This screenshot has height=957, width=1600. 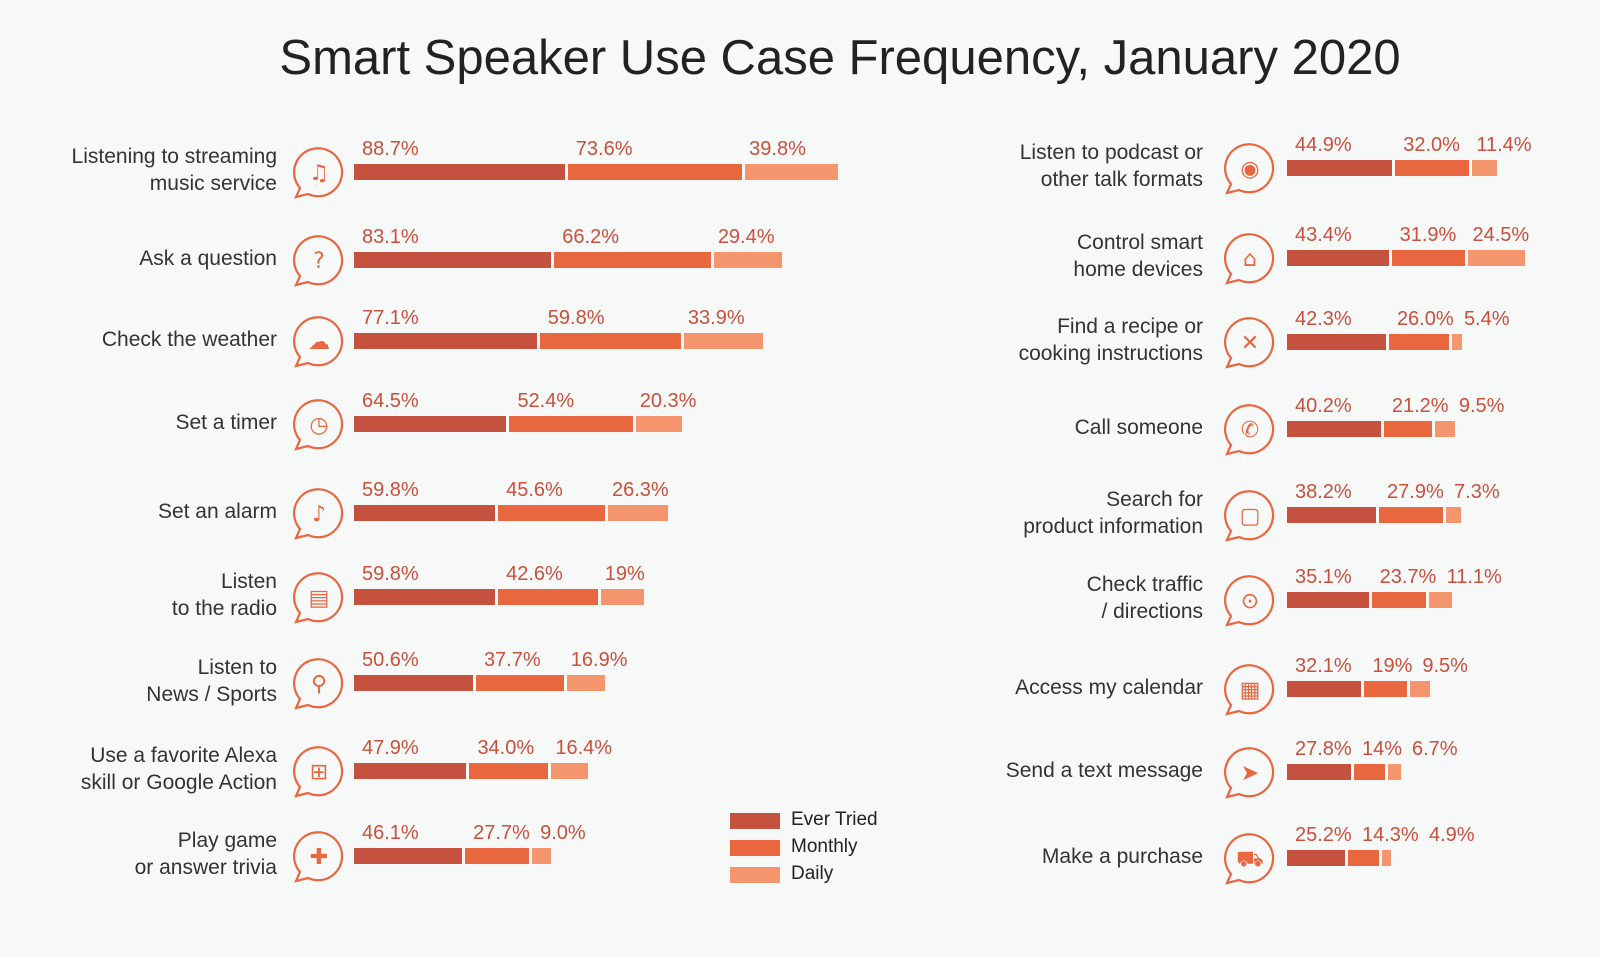 What do you see at coordinates (534, 490) in the screenshot?
I see `value-label: 45.6%` at bounding box center [534, 490].